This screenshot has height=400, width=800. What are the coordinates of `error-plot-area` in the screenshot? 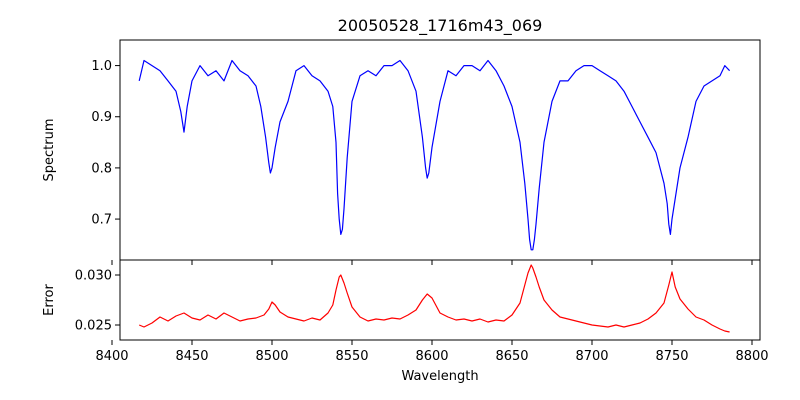 It's located at (434, 298).